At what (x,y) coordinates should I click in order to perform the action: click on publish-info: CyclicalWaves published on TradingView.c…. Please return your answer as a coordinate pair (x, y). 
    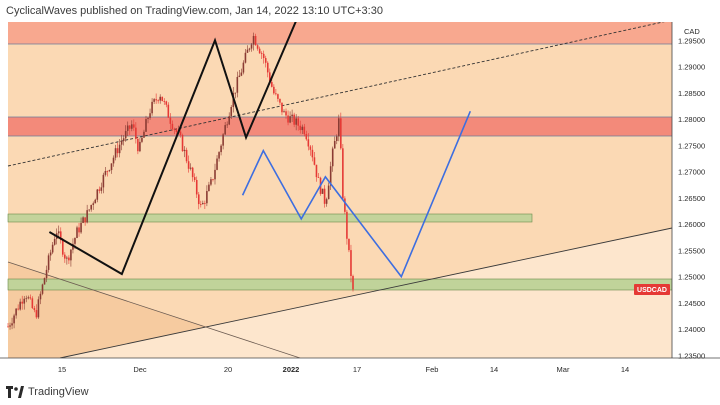
    Looking at the image, I should click on (194, 11).